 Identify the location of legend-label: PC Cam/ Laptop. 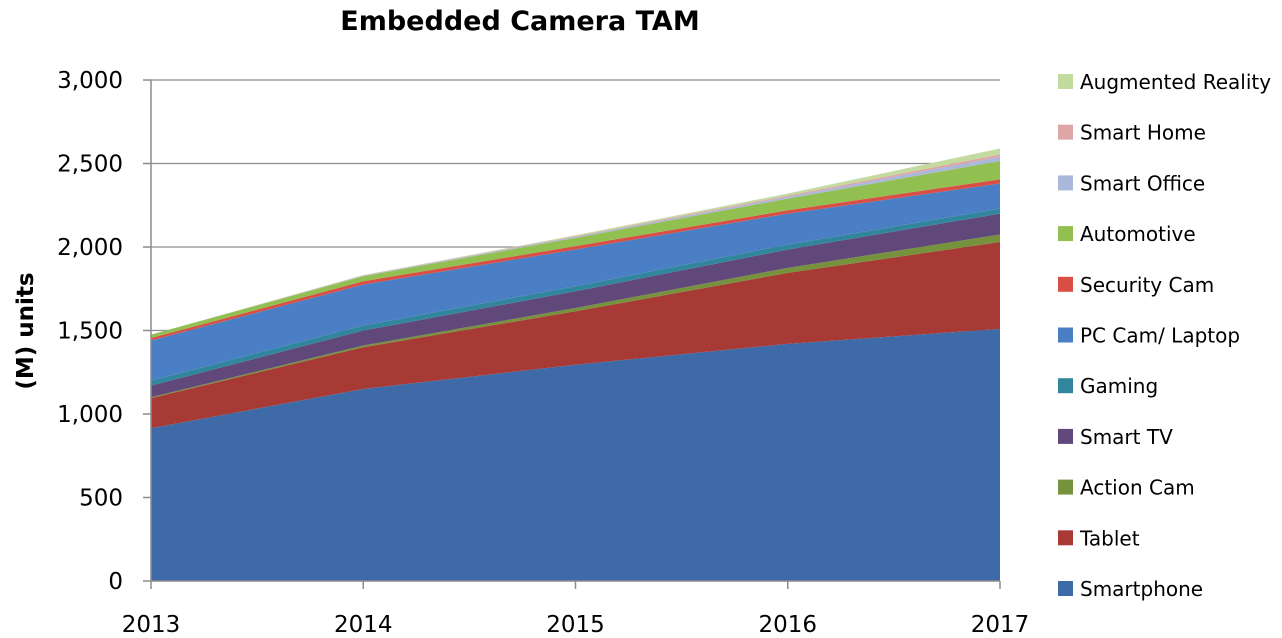
(1160, 336).